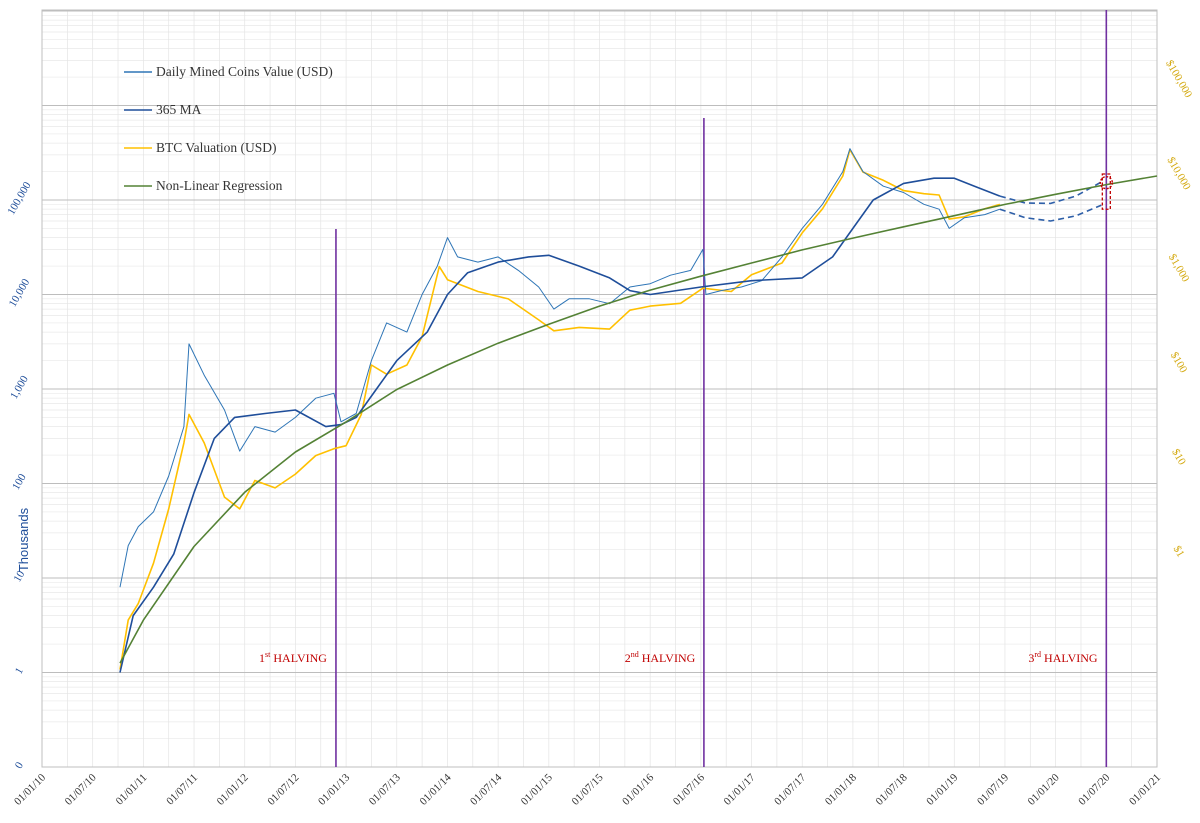  What do you see at coordinates (1063, 657) in the screenshot?
I see `halving-label: 3rd HALVING` at bounding box center [1063, 657].